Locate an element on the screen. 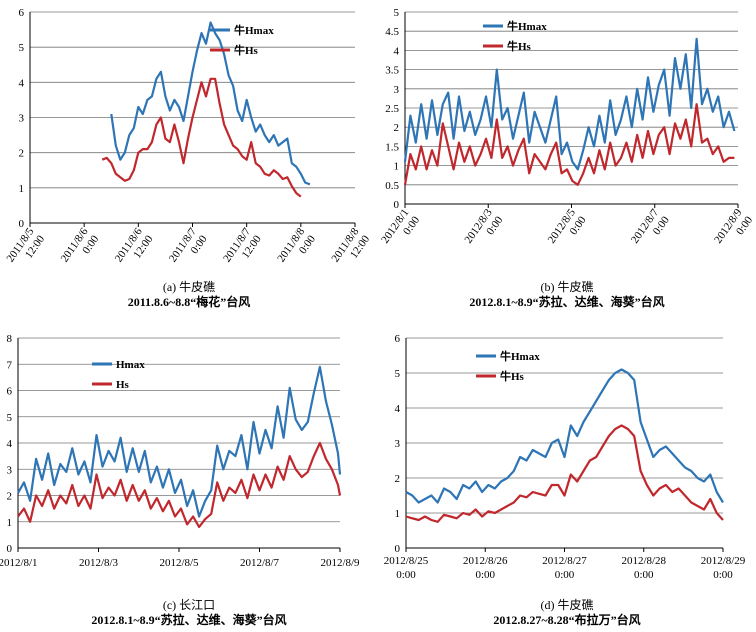 Image resolution: width=756 pixels, height=632 pixels. caption-a: (a) 牛皮礁 2011.8.6~8.8“梅花”台风 is located at coordinates (189, 295).